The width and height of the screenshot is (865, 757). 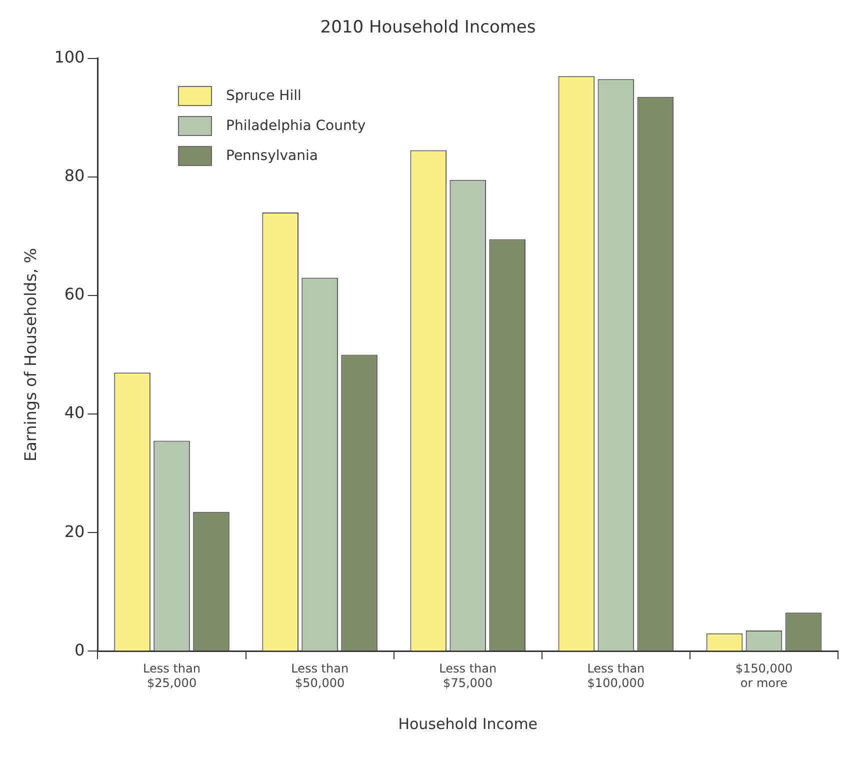 What do you see at coordinates (69, 57) in the screenshot?
I see `y-tick-label: 100` at bounding box center [69, 57].